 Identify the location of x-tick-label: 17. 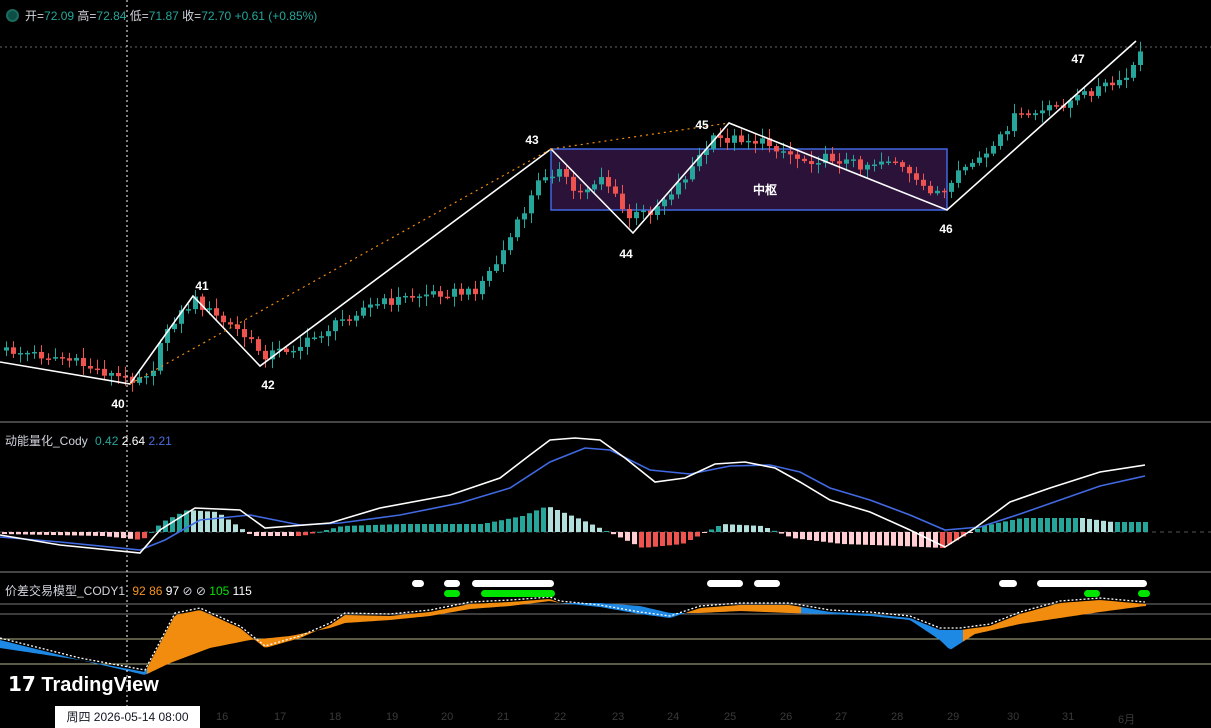
(280, 717).